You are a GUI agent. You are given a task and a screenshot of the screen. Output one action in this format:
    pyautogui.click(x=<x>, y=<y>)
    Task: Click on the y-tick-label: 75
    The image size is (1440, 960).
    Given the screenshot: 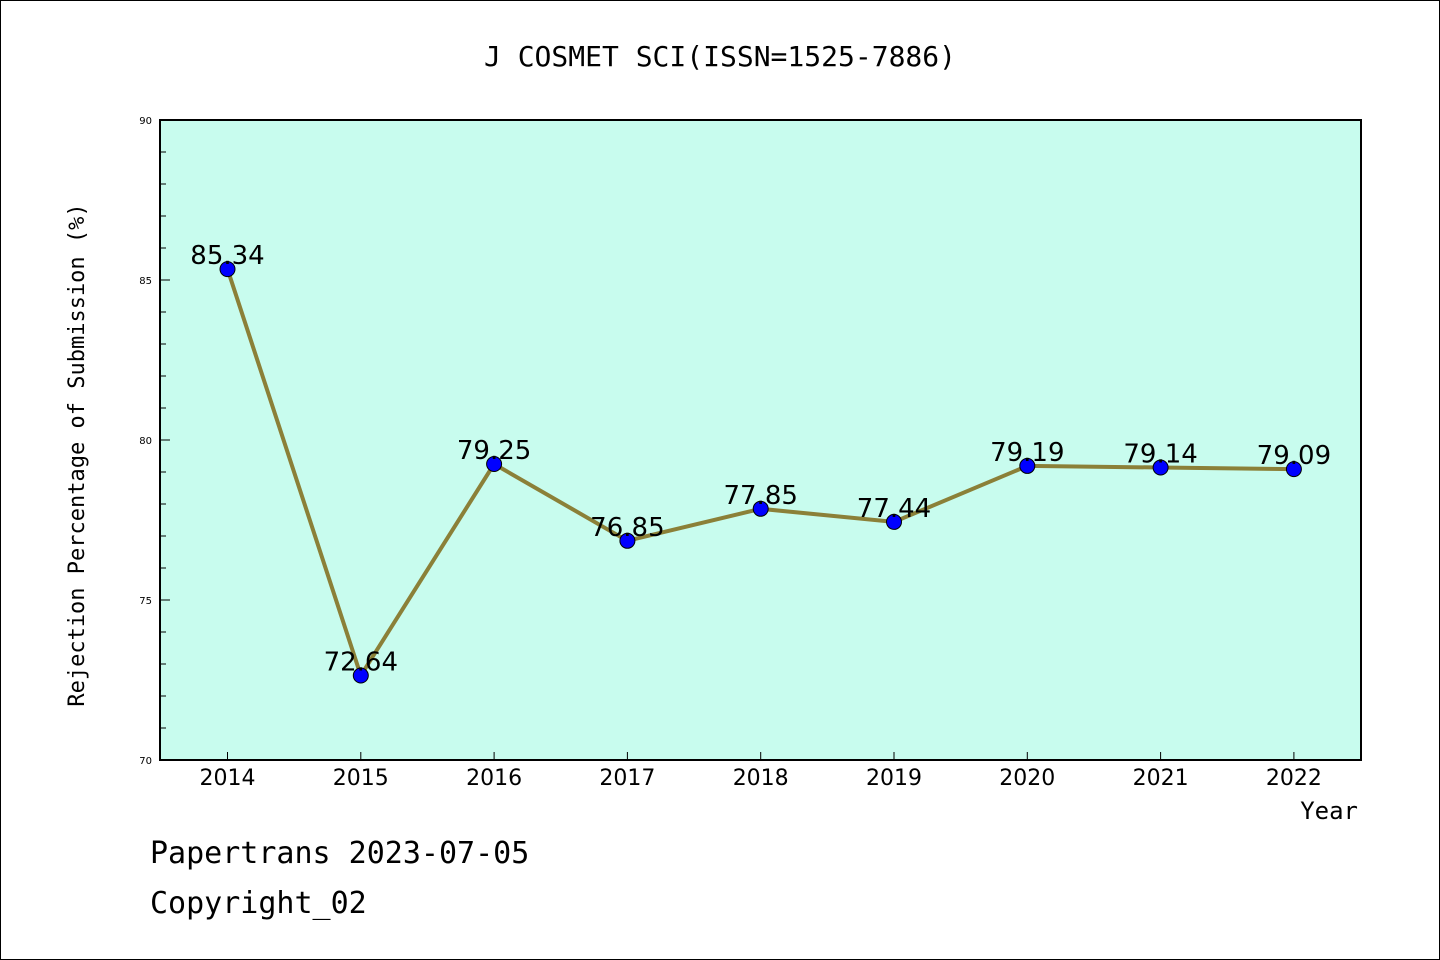 What is the action you would take?
    pyautogui.click(x=145, y=601)
    